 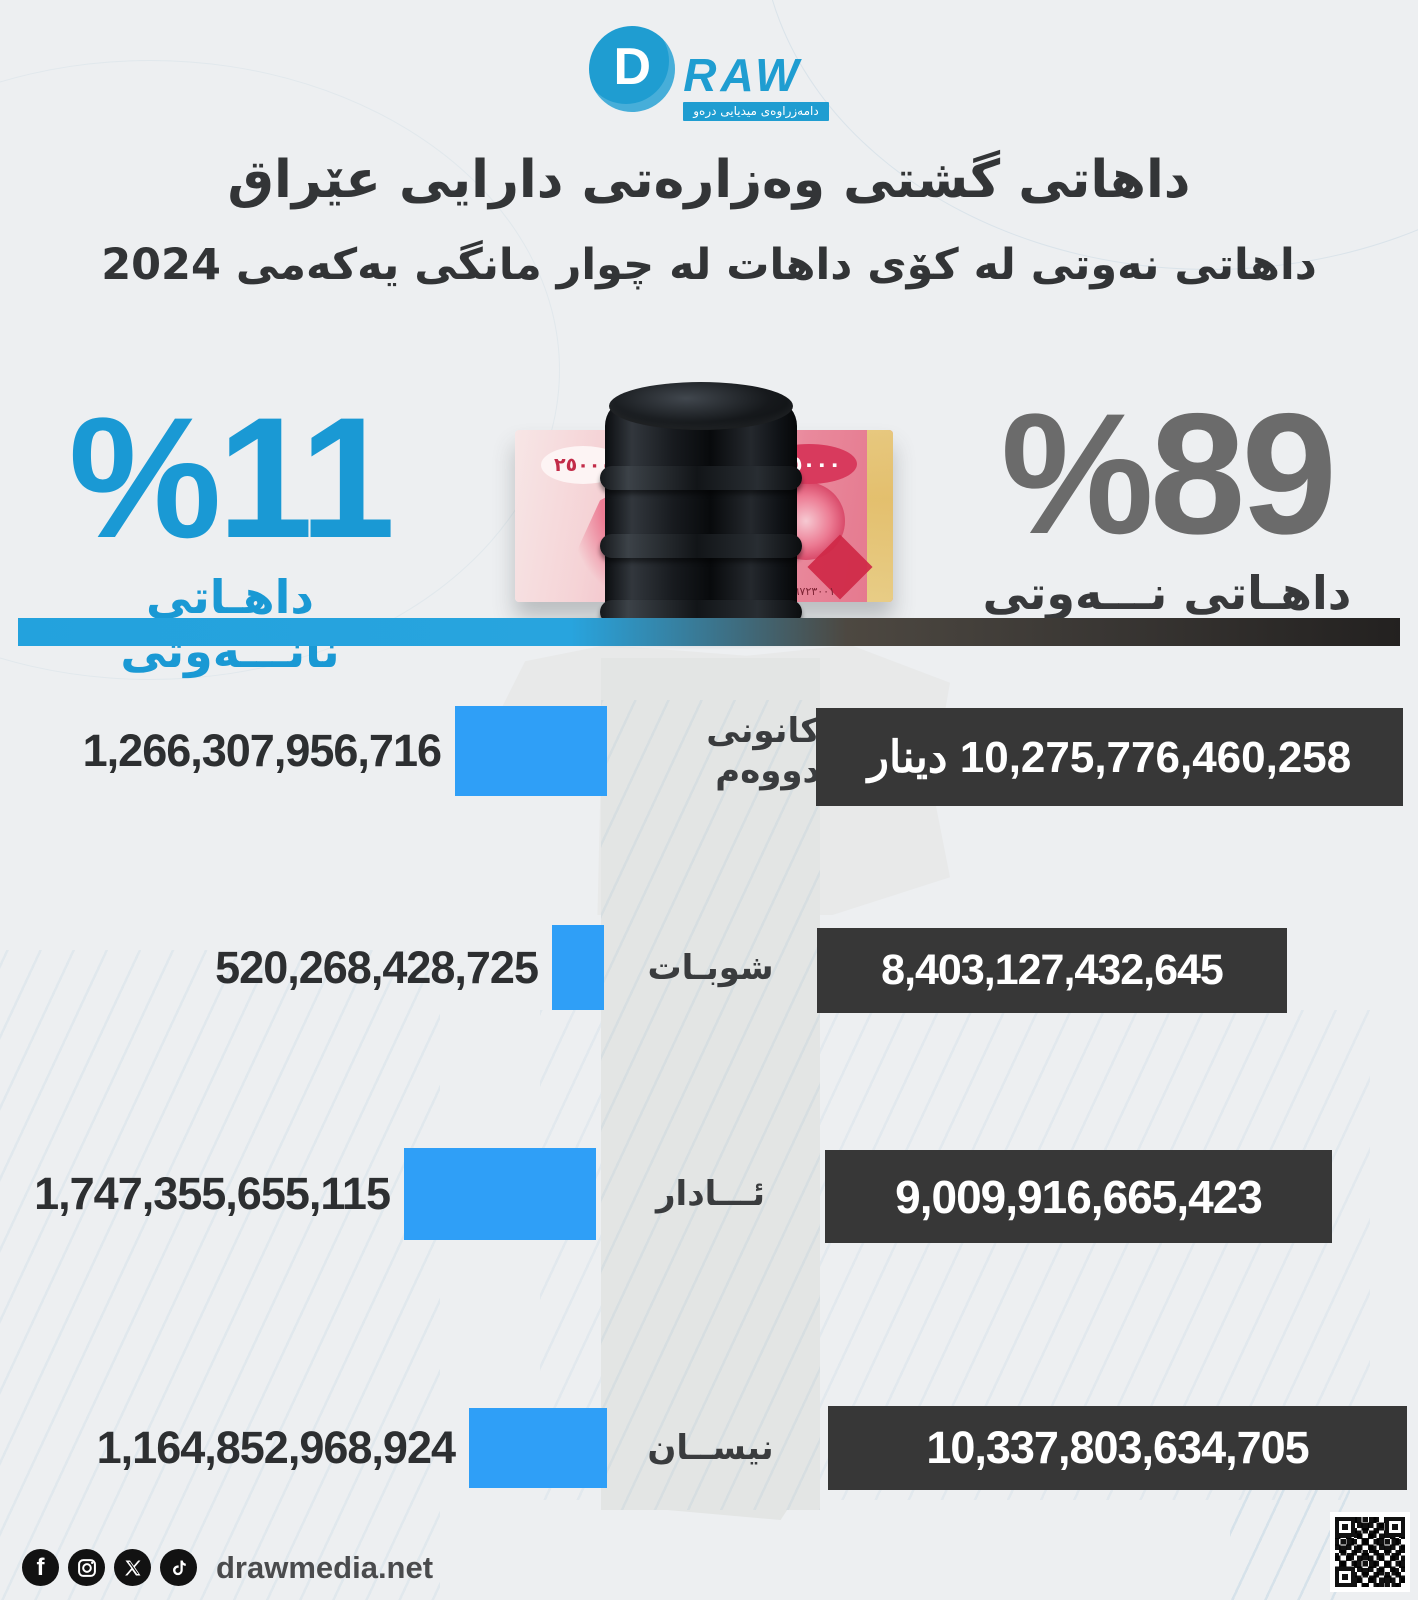 I want to click on nonoil-value: 520,268,428,725, so click(x=377, y=967).